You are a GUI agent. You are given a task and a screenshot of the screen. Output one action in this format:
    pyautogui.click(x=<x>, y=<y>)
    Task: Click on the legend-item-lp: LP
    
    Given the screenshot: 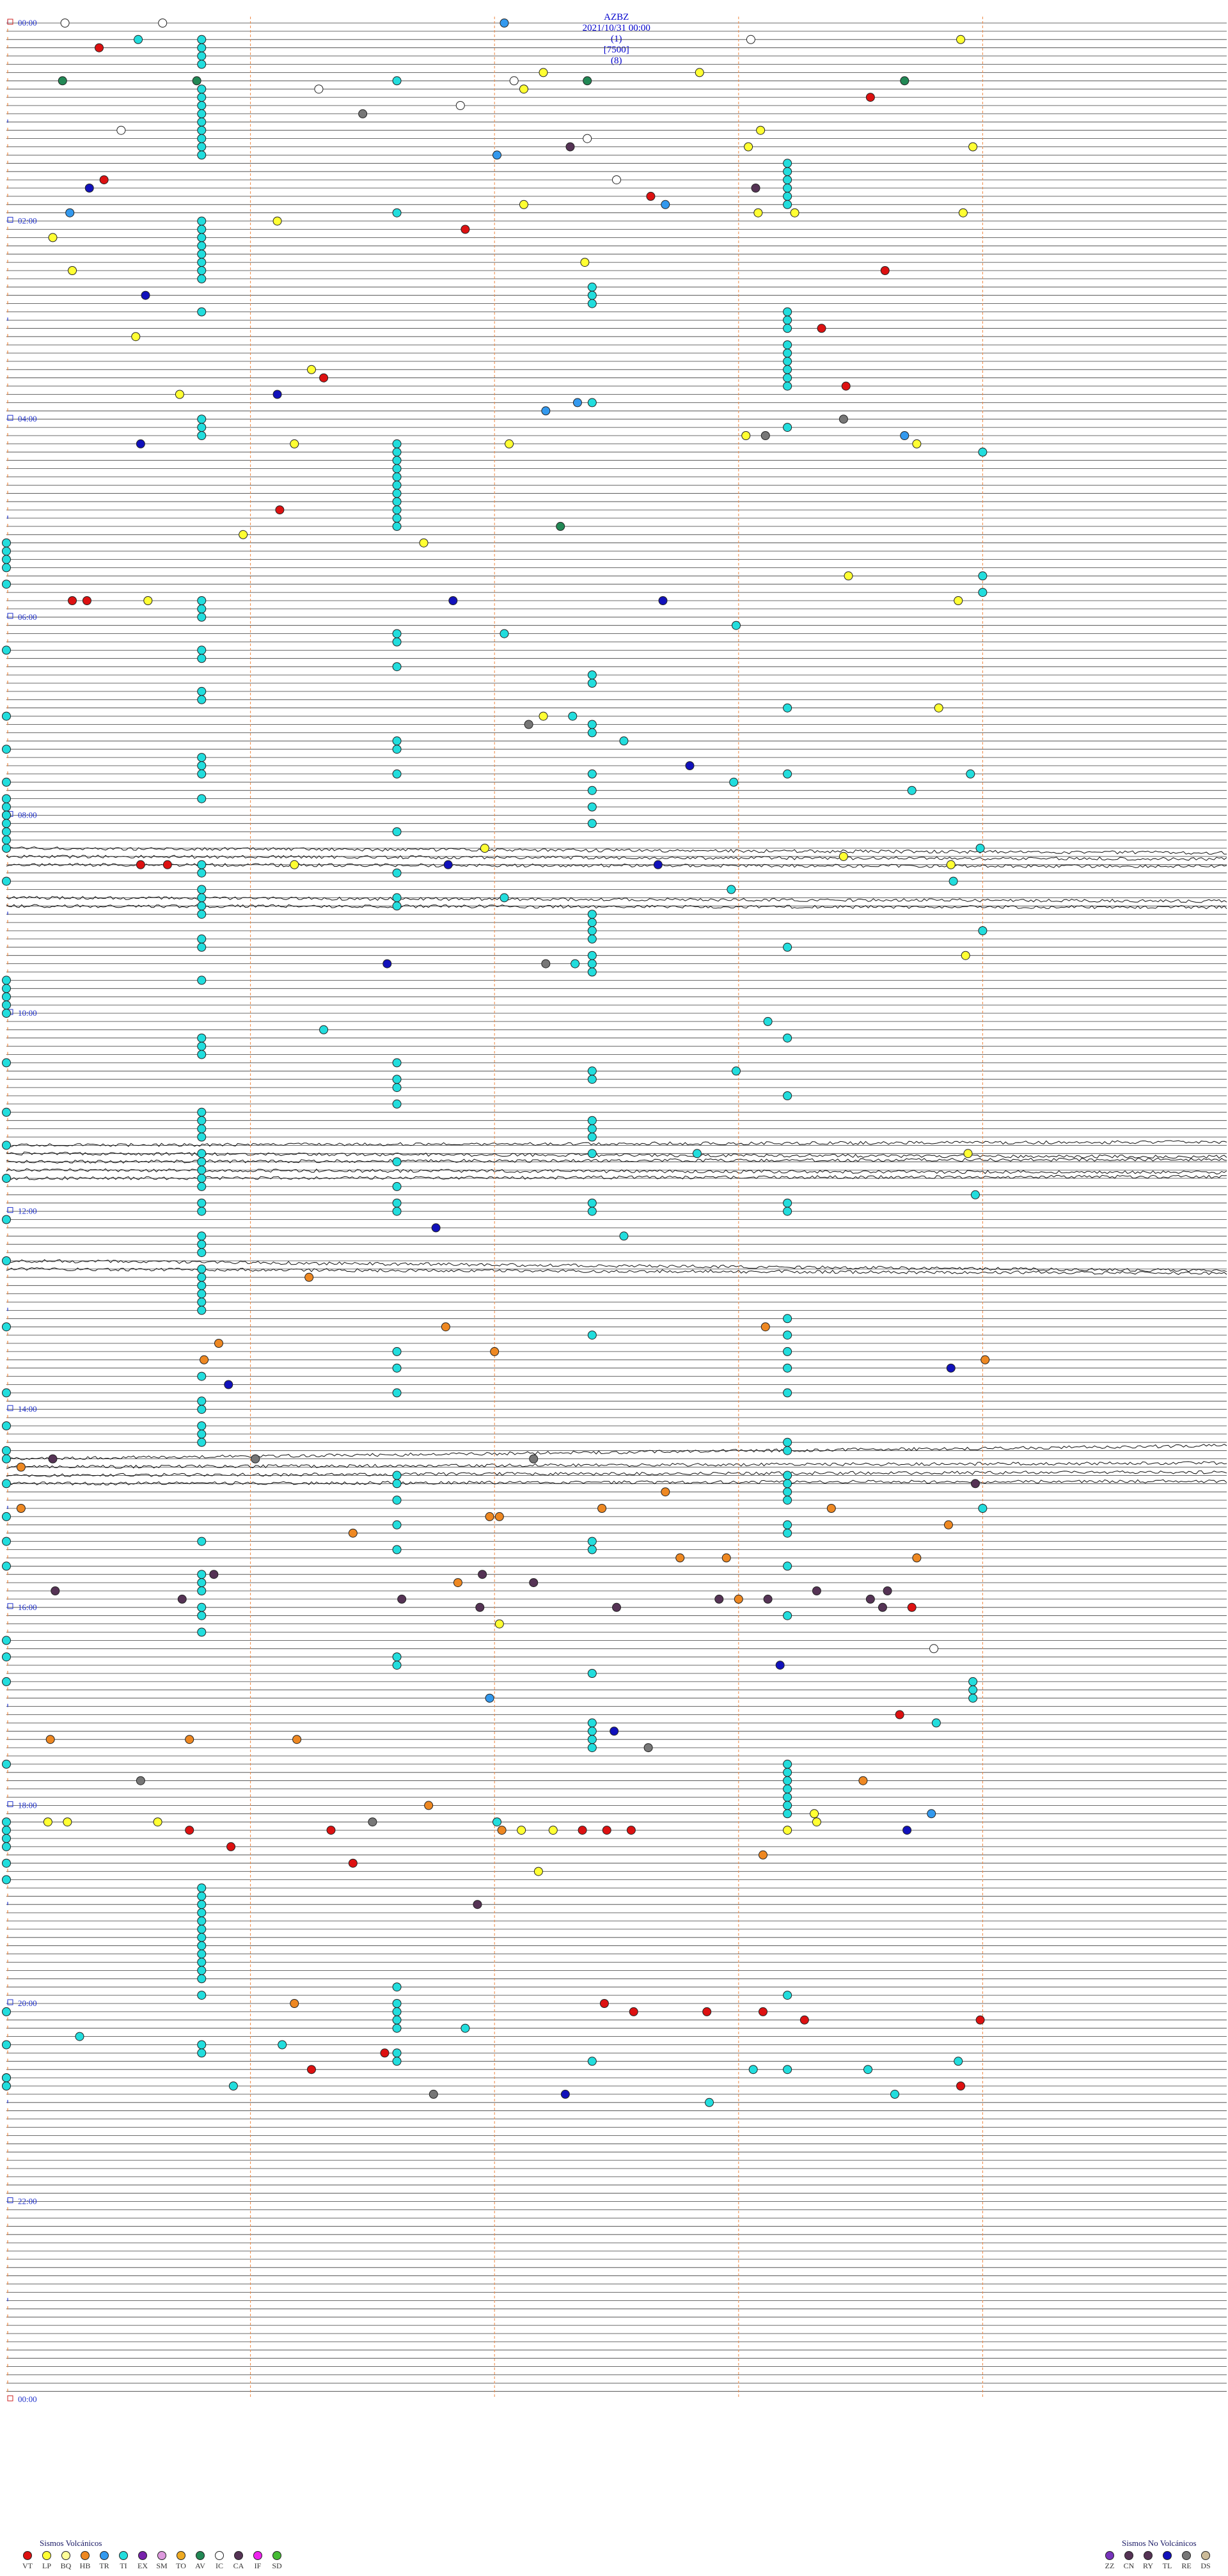 What is the action you would take?
    pyautogui.click(x=46, y=2560)
    